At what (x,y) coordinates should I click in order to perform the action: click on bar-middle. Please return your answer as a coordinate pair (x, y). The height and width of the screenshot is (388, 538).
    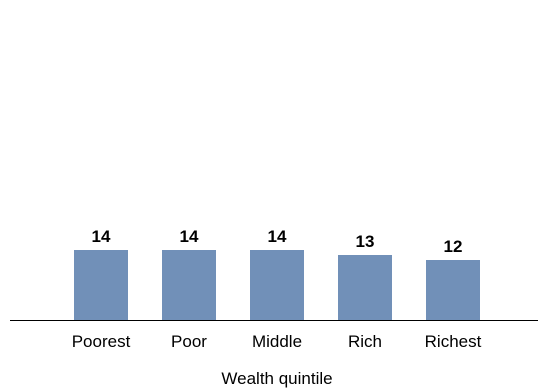
    Looking at the image, I should click on (277, 285).